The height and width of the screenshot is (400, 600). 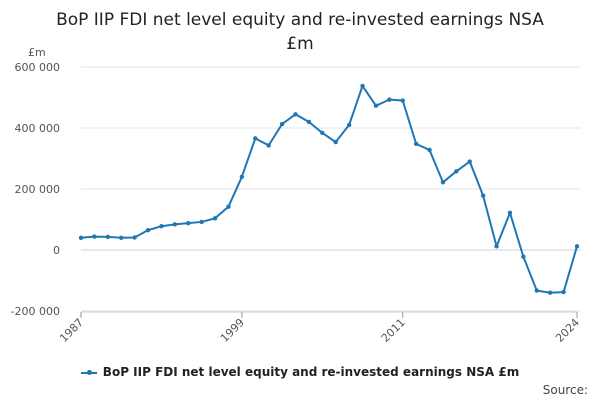 What do you see at coordinates (35, 311) in the screenshot?
I see `y-tick-label: -200 000` at bounding box center [35, 311].